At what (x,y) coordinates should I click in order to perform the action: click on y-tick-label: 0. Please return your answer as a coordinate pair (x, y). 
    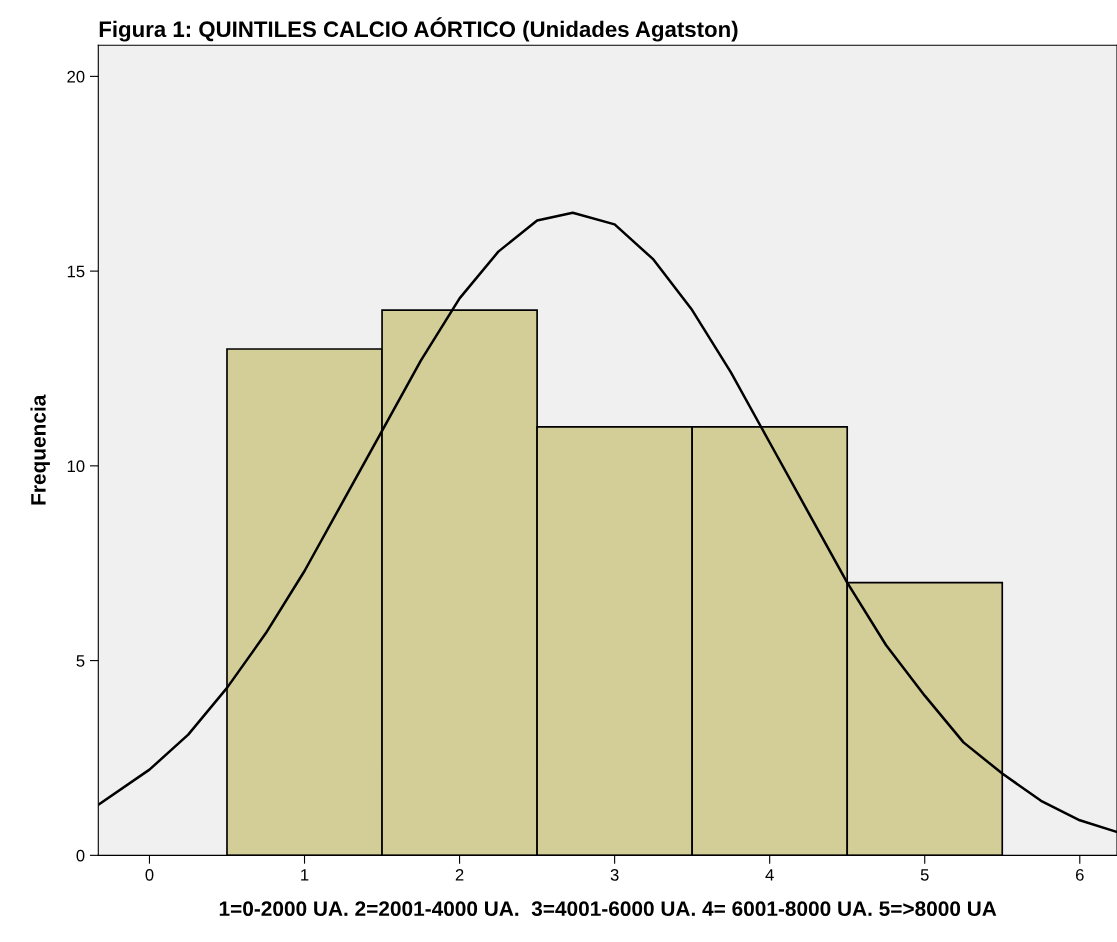
    Looking at the image, I should click on (80, 855).